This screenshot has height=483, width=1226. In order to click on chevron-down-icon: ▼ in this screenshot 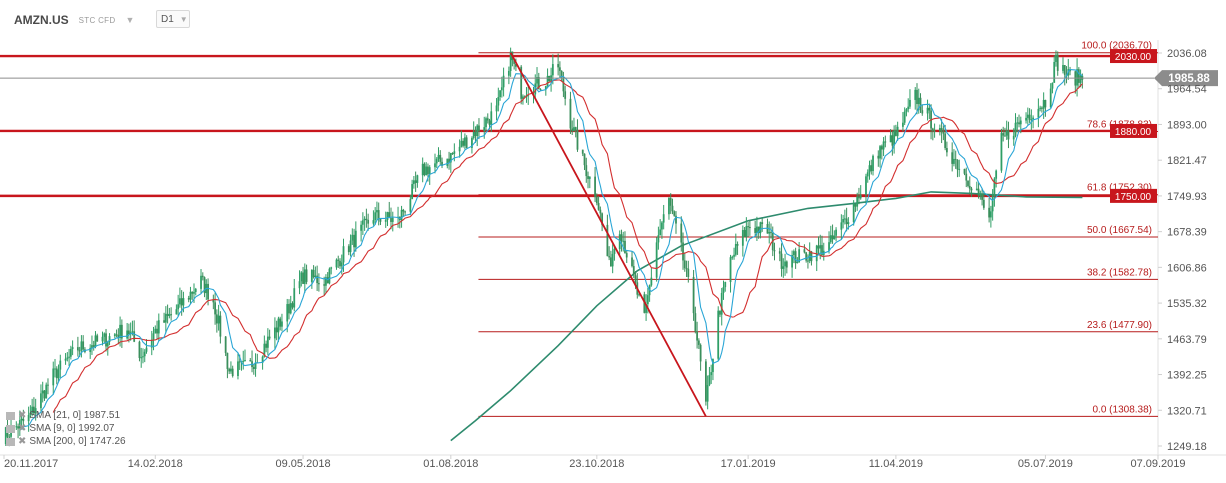, I will do `click(183, 19)`.